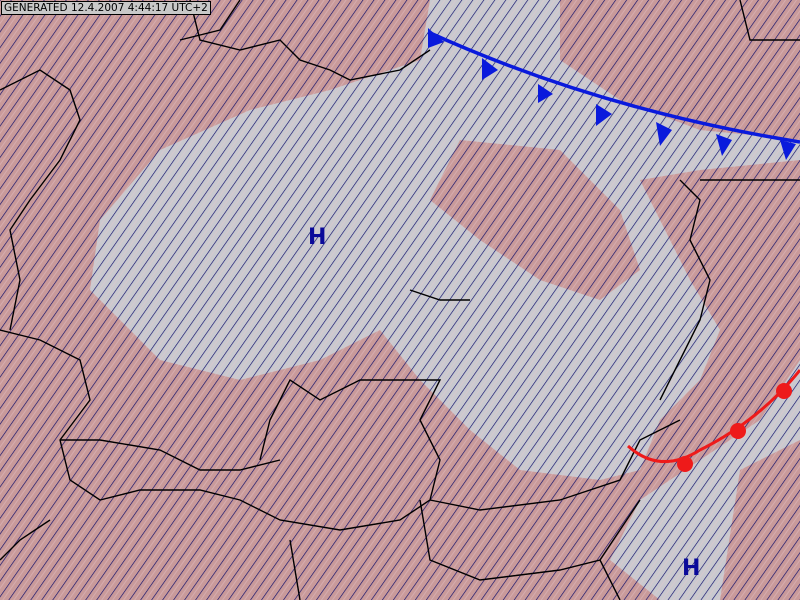 This screenshot has height=600, width=800. What do you see at coordinates (106, 8) in the screenshot?
I see `generated-timestamp: GENERATED 12.4.2007 4:44:17 UTC+2` at bounding box center [106, 8].